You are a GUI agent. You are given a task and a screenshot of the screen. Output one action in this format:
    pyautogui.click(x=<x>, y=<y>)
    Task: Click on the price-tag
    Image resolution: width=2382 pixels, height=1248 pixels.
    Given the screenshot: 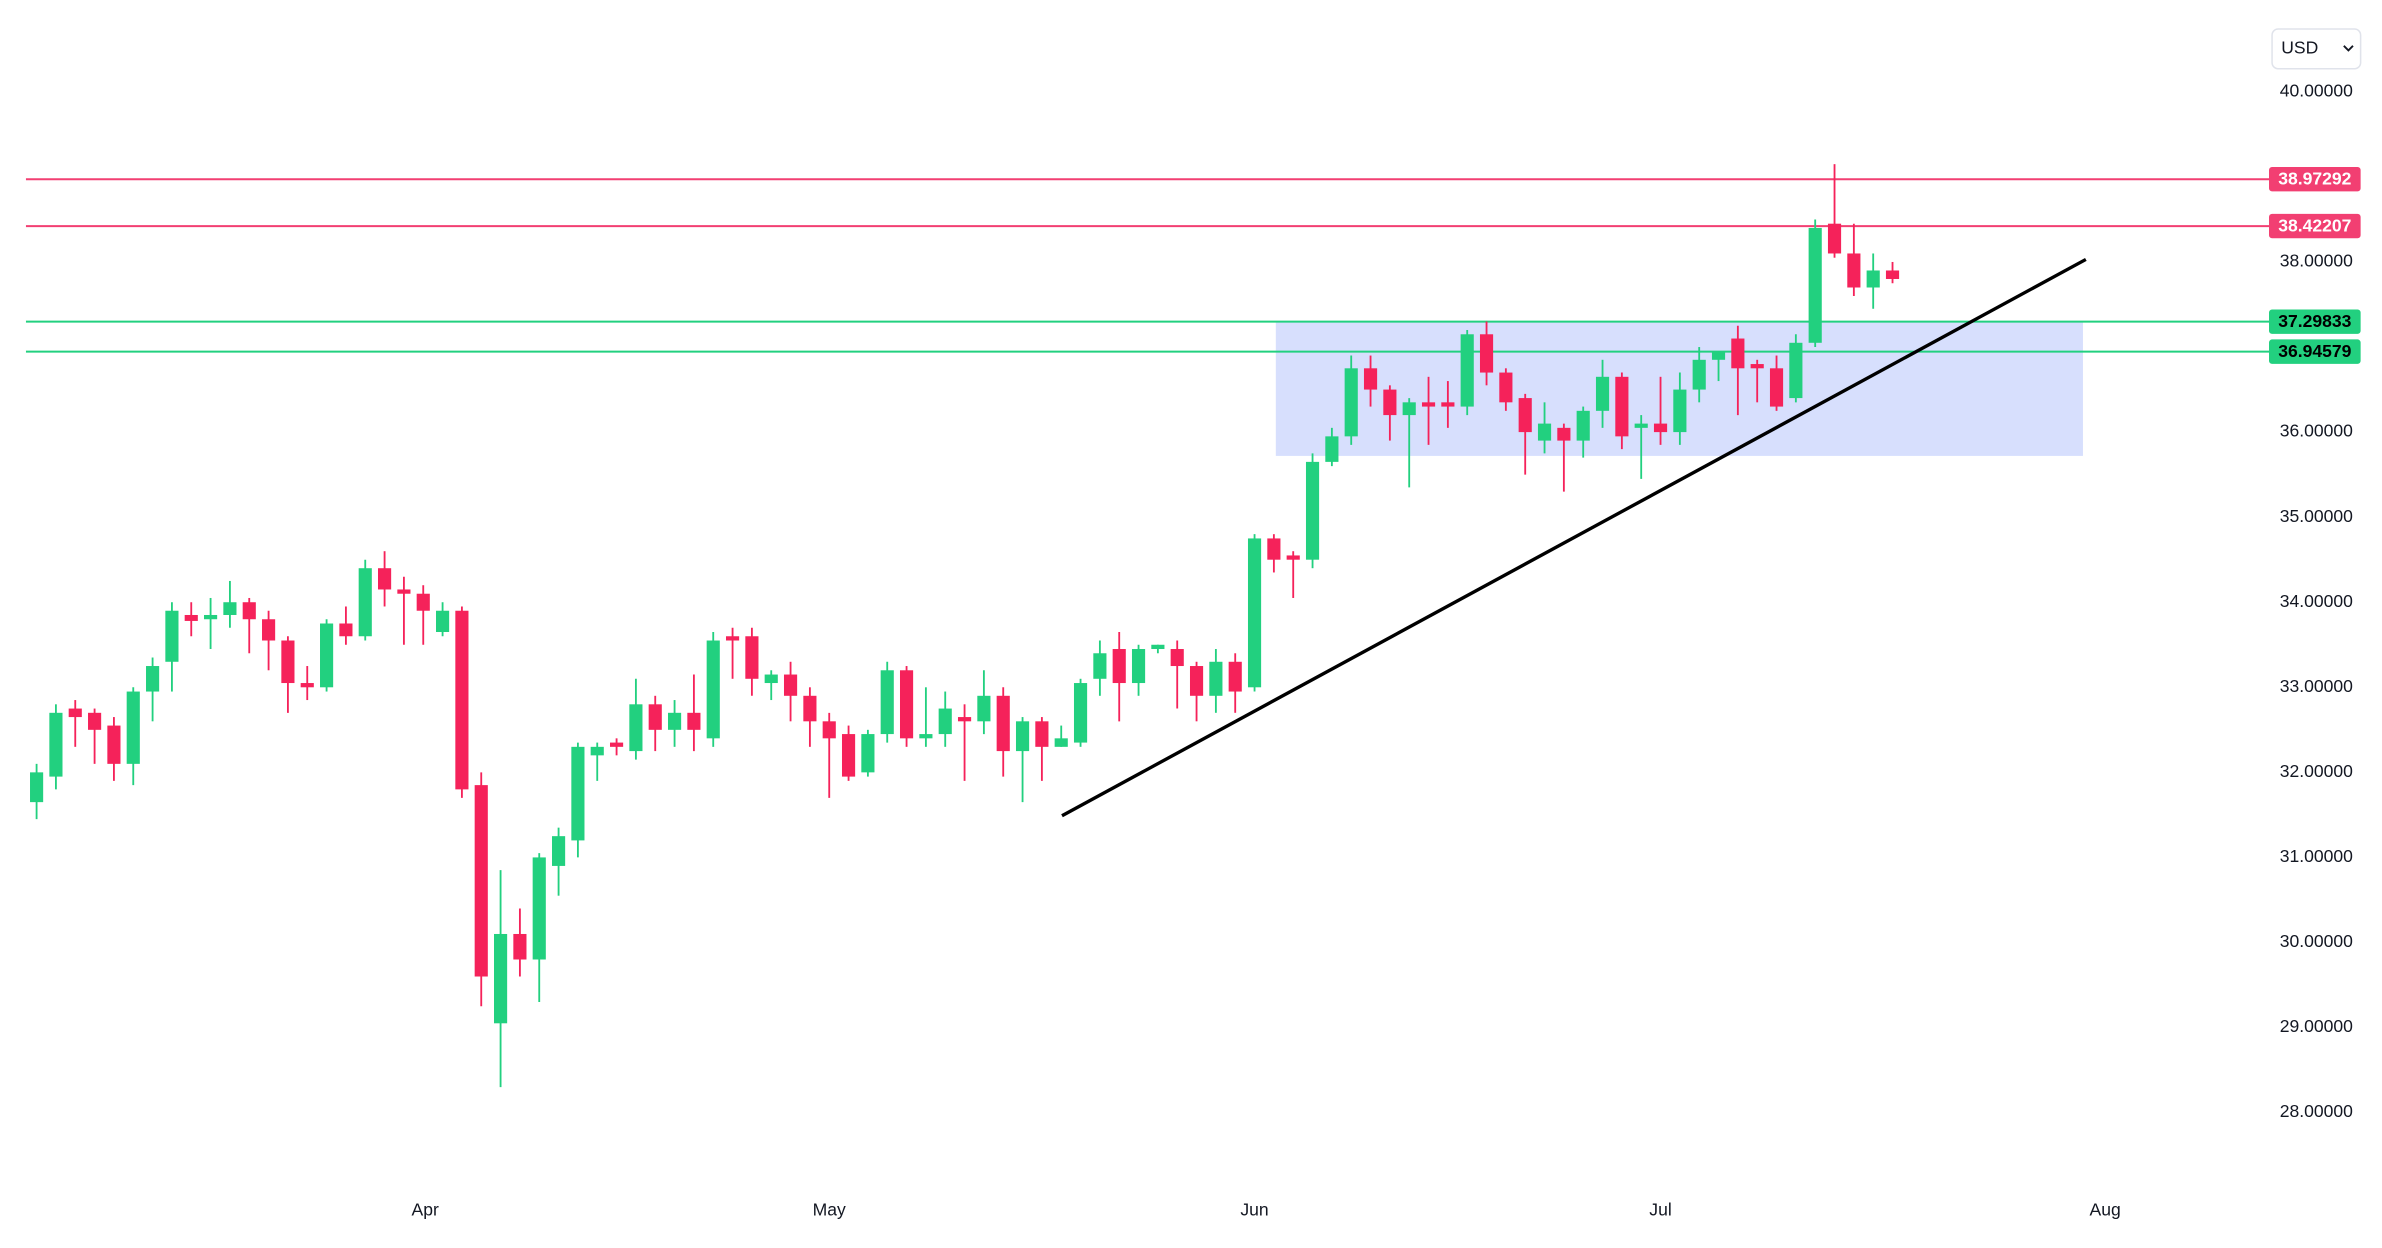 What is the action you would take?
    pyautogui.click(x=2315, y=226)
    